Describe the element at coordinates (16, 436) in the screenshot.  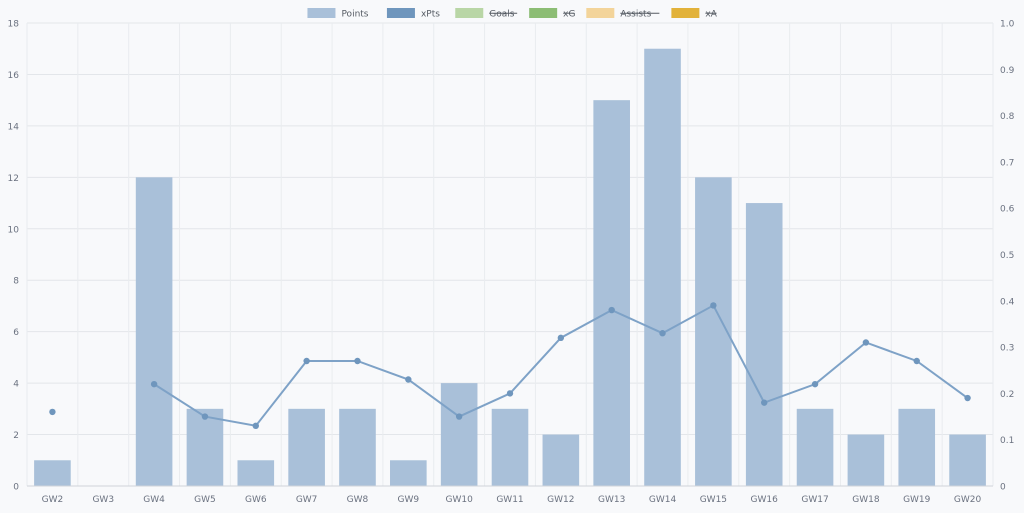
I see `y-left-tick-label: 2` at that location.